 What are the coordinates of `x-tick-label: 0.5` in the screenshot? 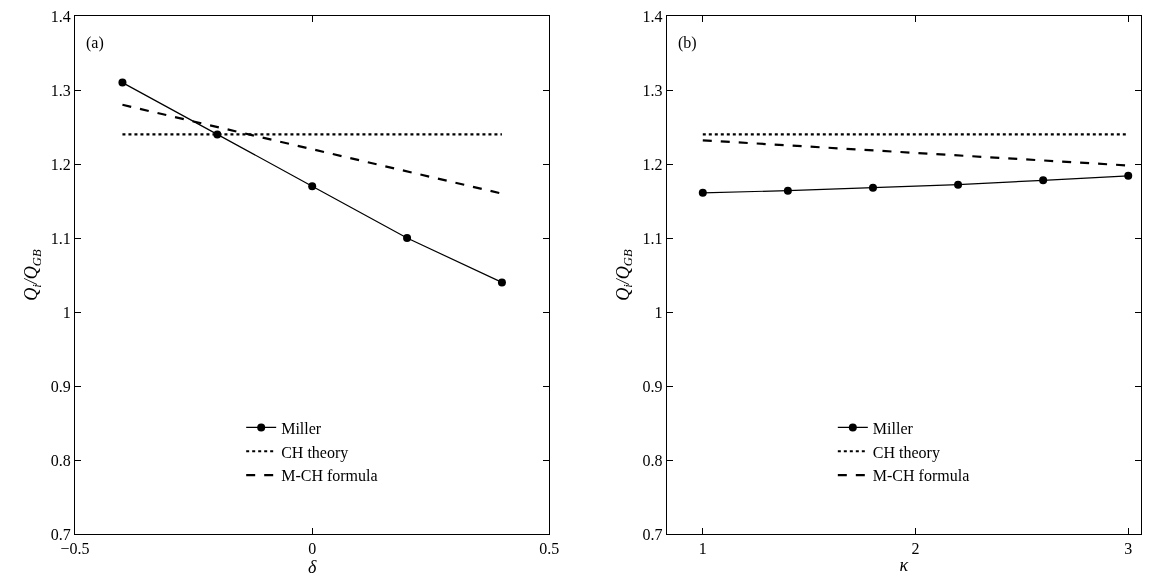 It's located at (549, 549).